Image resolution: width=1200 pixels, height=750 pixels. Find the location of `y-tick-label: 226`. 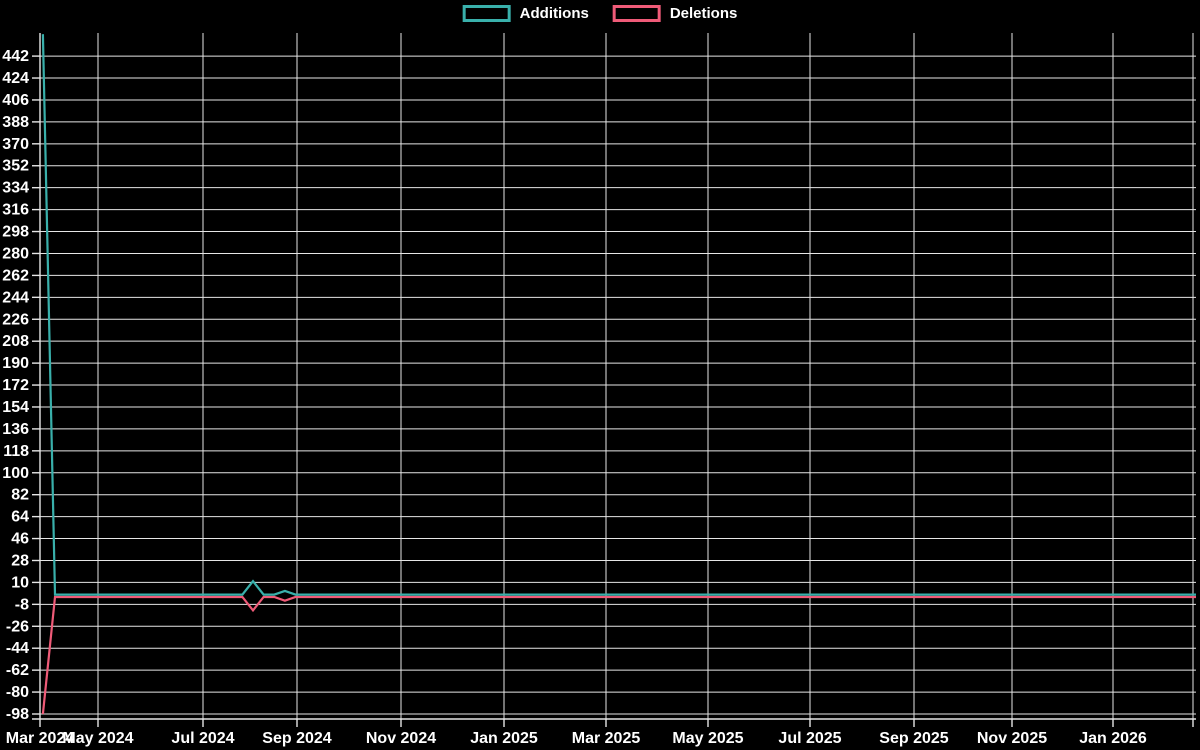

y-tick-label: 226 is located at coordinates (15, 319).